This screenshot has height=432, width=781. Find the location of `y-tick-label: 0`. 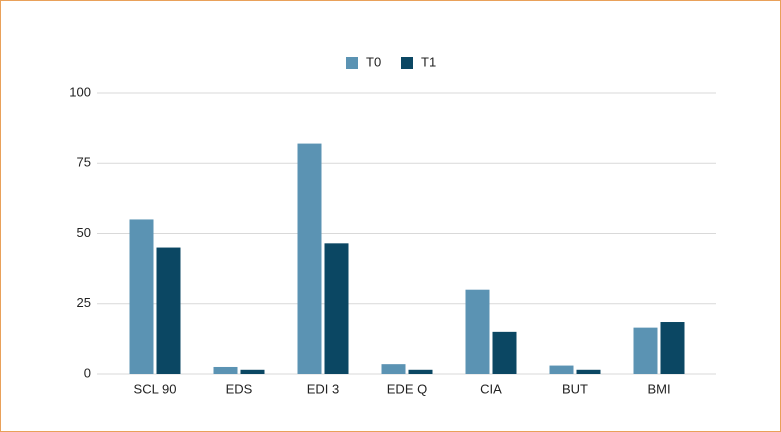

y-tick-label: 0 is located at coordinates (87, 372).